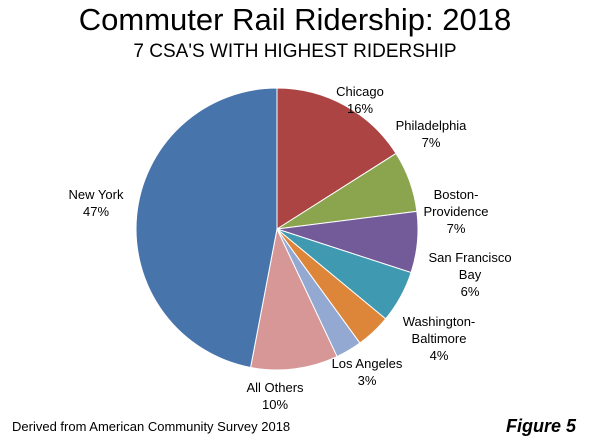 Image resolution: width=590 pixels, height=443 pixels. What do you see at coordinates (275, 396) in the screenshot?
I see `slice-label: All Others 10%` at bounding box center [275, 396].